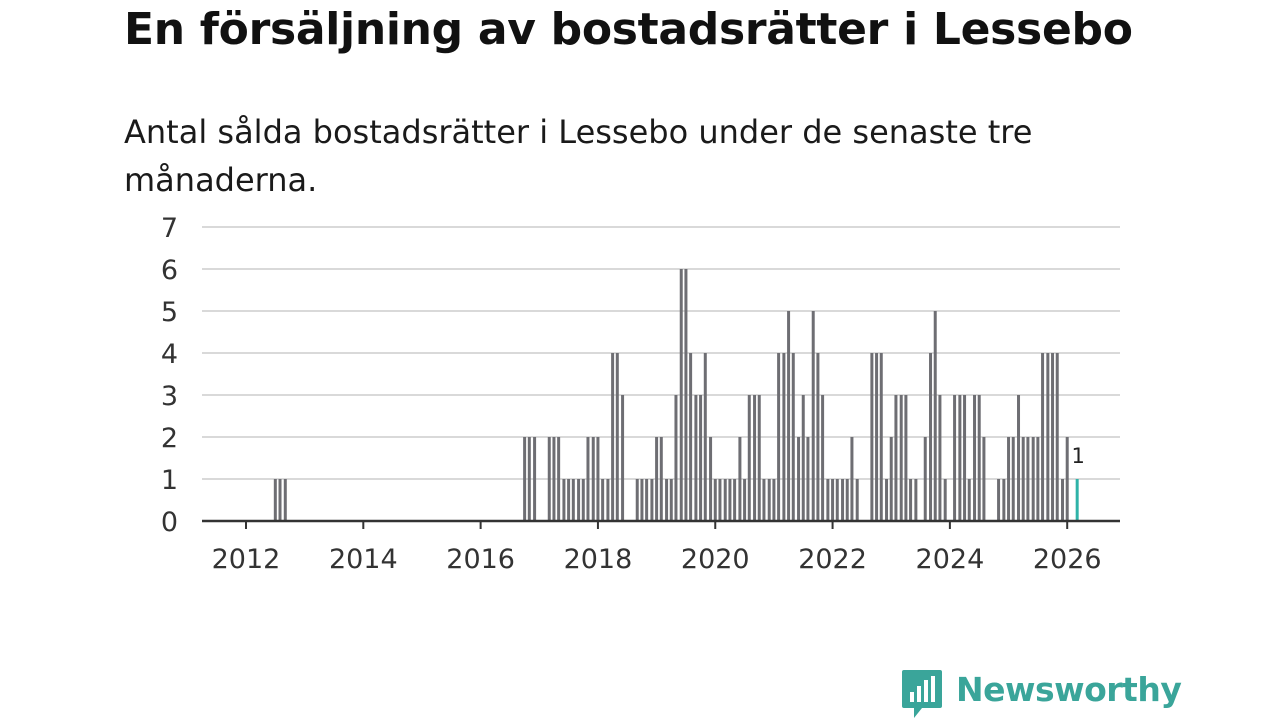  I want to click on y-tick-label-7: 7, so click(169, 228).